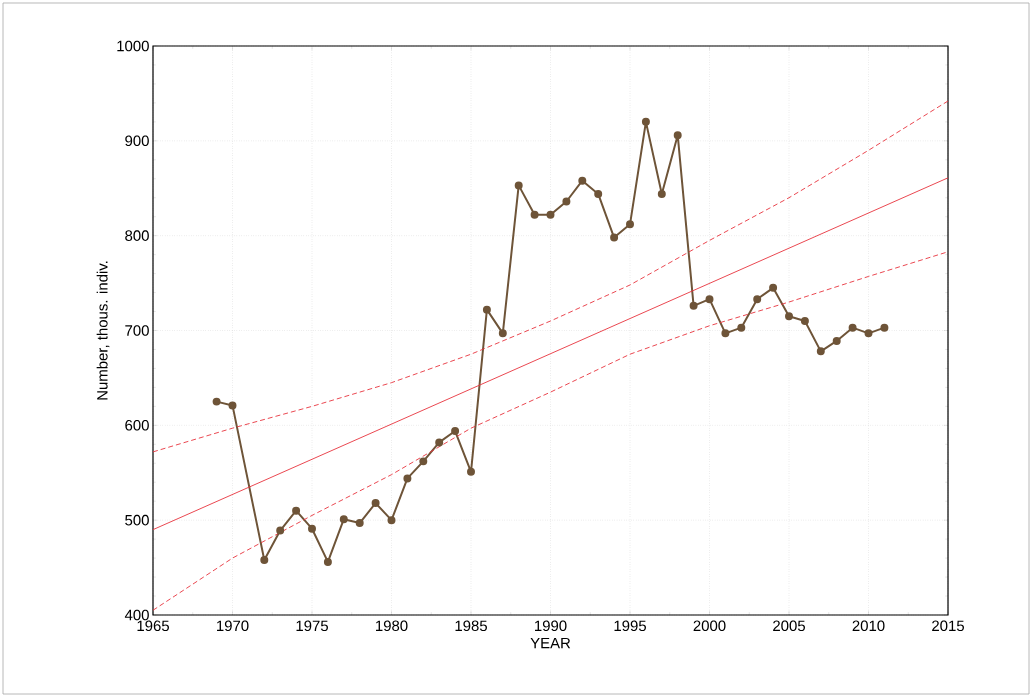  Describe the element at coordinates (137, 425) in the screenshot. I see `y-tick-label: 600` at that location.